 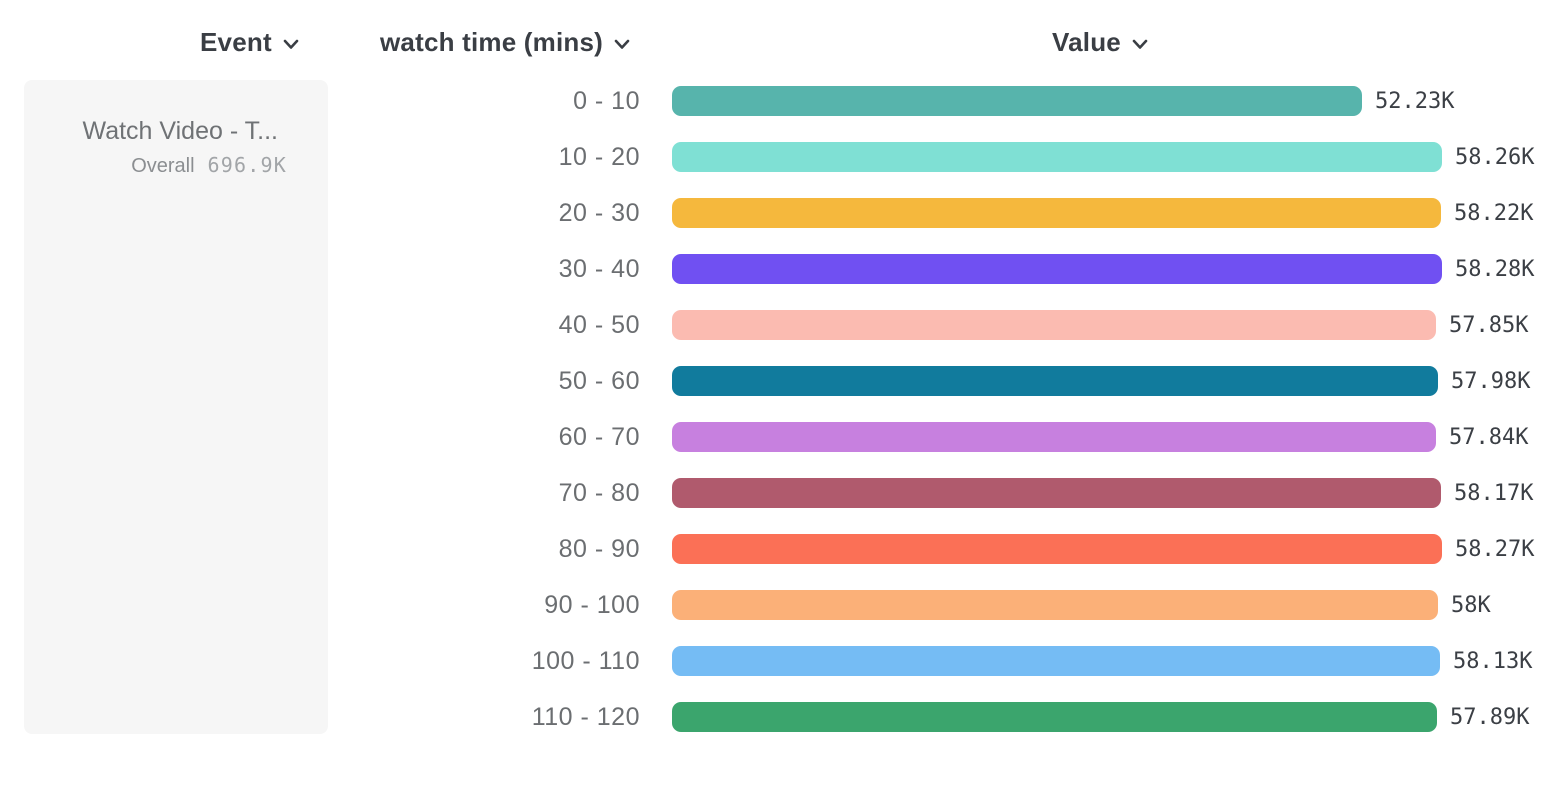 I want to click on chart-row: 60 - 70 57.84K, so click(x=784, y=437).